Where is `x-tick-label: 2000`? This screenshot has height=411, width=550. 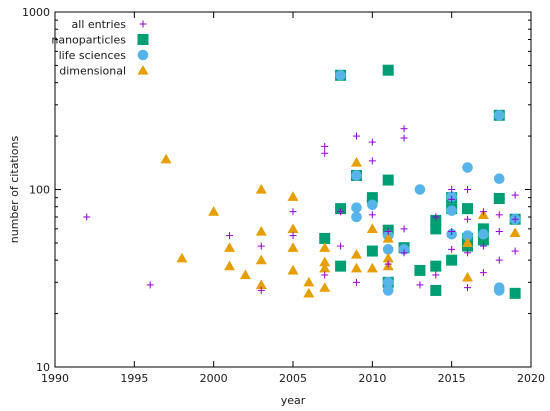
x-tick-label: 2000 is located at coordinates (214, 378).